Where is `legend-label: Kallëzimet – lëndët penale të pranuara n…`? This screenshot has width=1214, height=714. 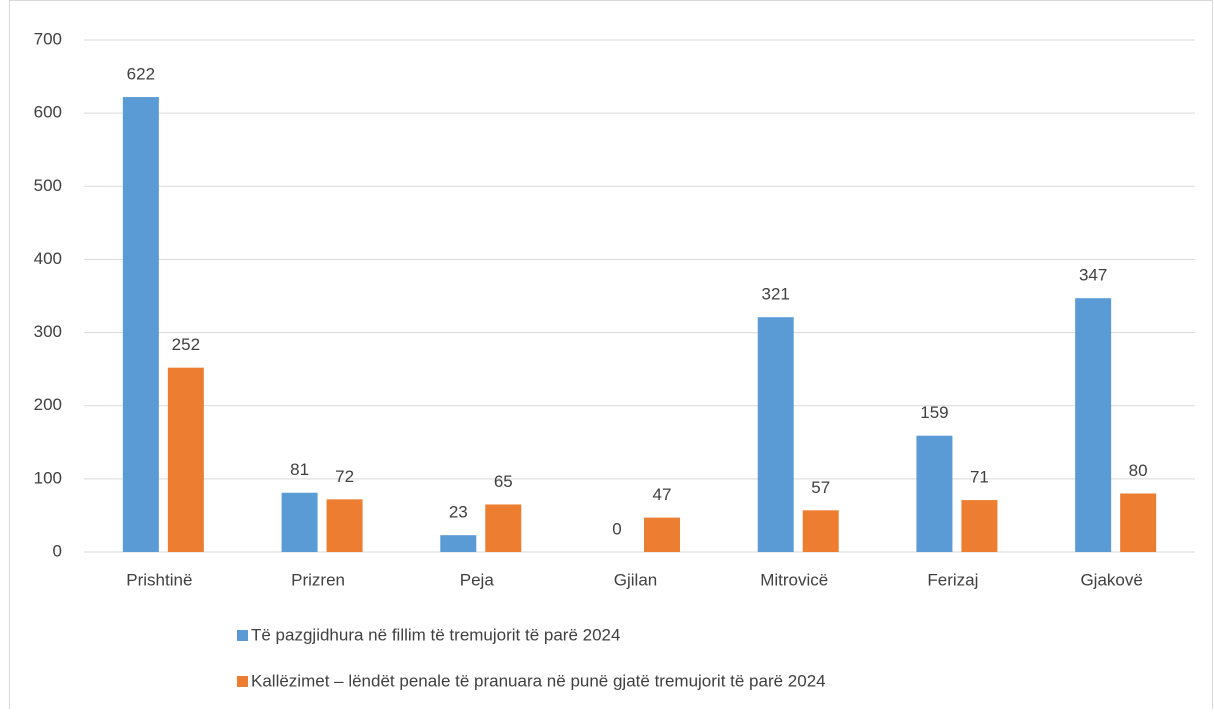
legend-label: Kallëzimet – lëndët penale të pranuara n… is located at coordinates (538, 680).